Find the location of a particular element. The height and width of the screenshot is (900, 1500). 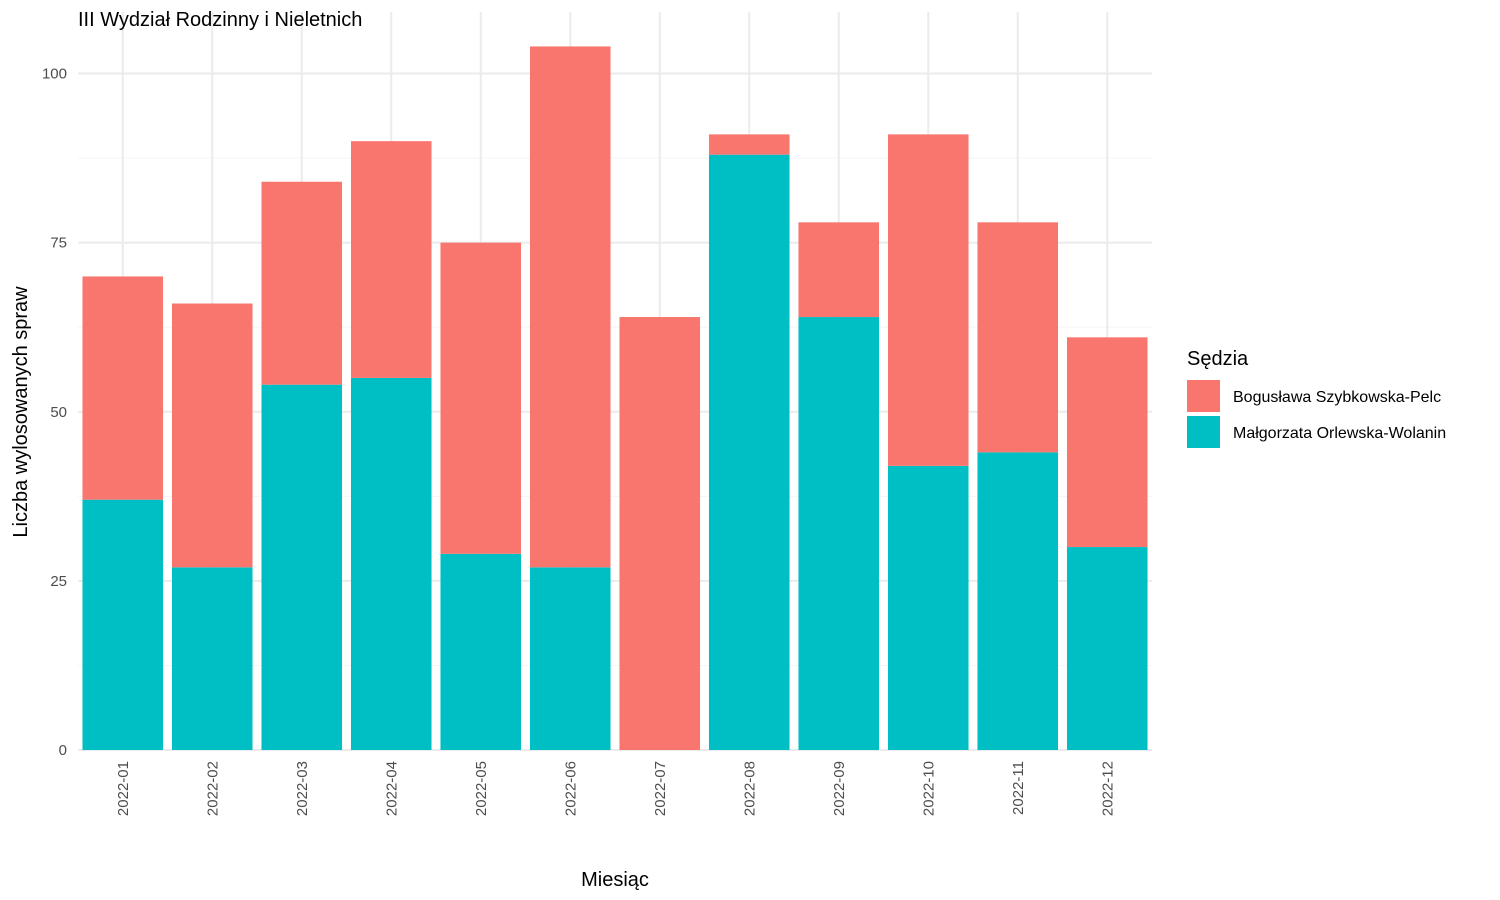

legend-title: Sędzia is located at coordinates (1218, 359).